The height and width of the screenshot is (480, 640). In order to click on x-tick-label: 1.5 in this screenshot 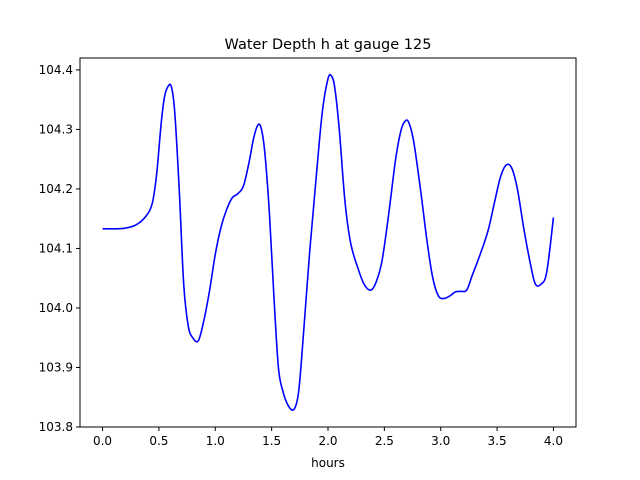, I will do `click(271, 441)`.